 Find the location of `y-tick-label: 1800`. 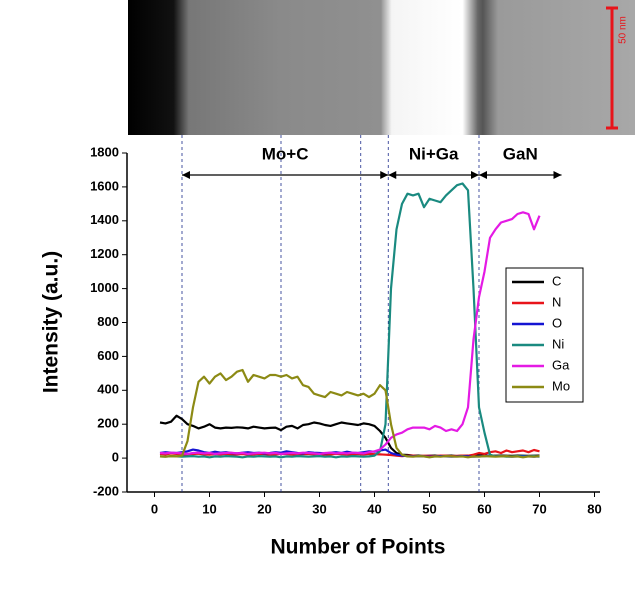

y-tick-label: 1800 is located at coordinates (104, 151).